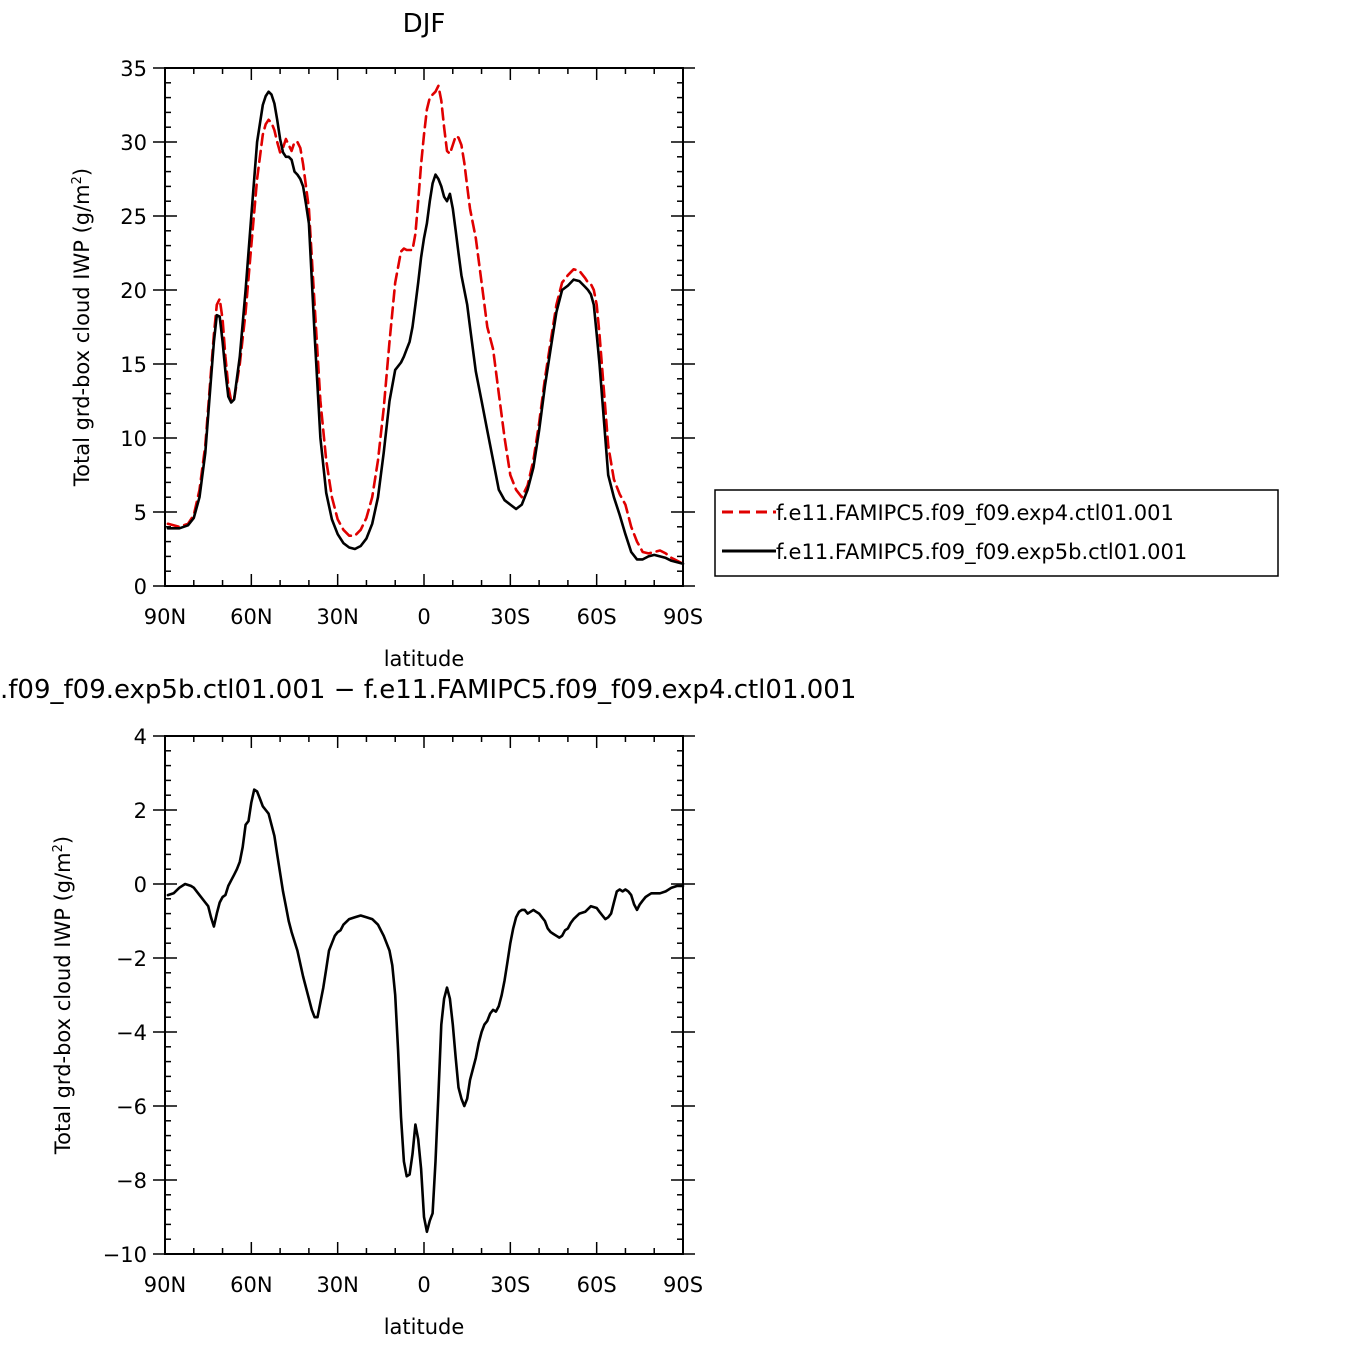 This screenshot has height=1347, width=1347. Describe the element at coordinates (337, 617) in the screenshot. I see `top-x-tick-label: 30N` at that location.